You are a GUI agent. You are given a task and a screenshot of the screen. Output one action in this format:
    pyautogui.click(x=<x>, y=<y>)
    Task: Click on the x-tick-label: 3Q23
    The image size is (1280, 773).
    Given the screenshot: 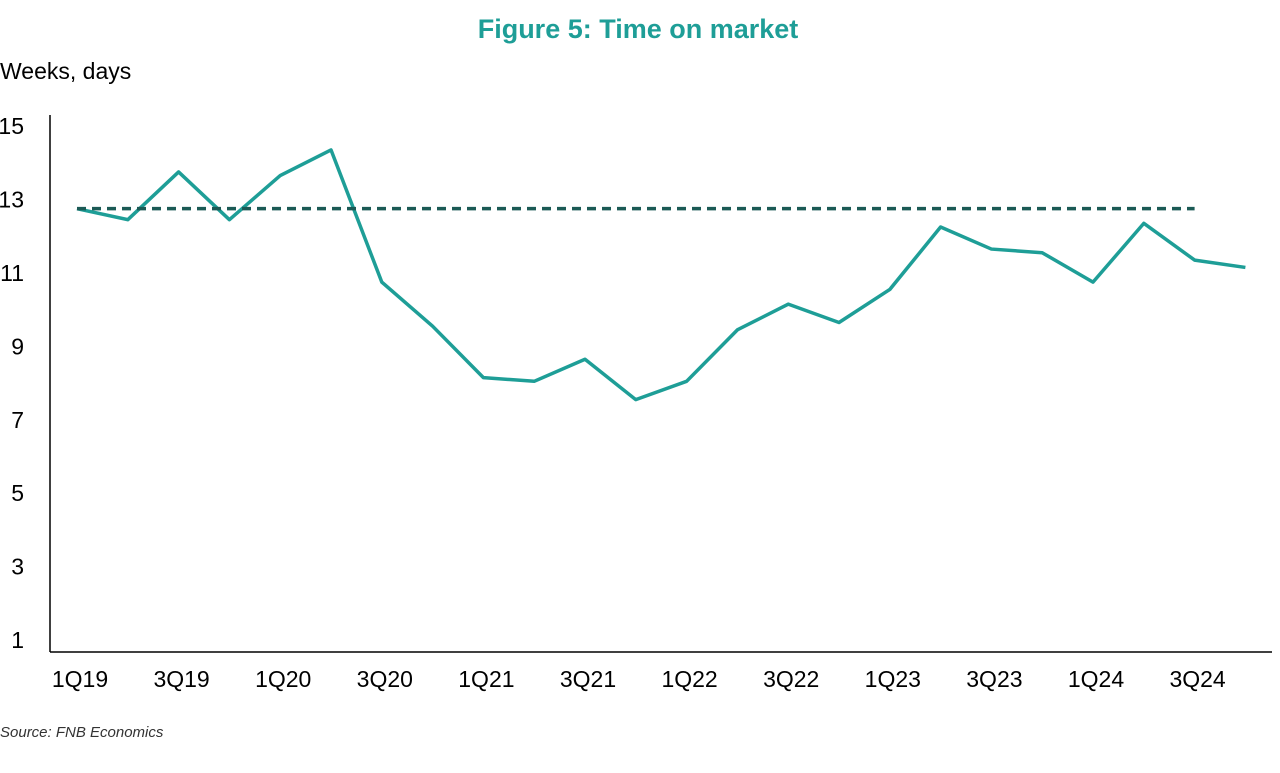 What is the action you would take?
    pyautogui.click(x=994, y=679)
    